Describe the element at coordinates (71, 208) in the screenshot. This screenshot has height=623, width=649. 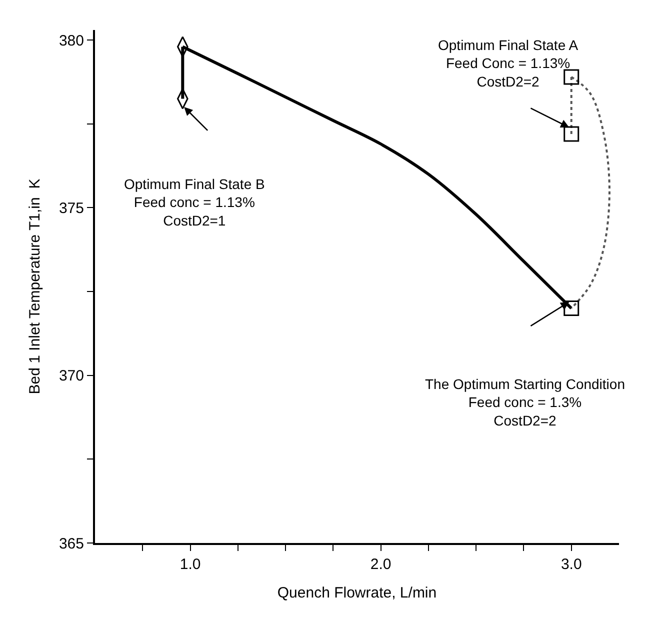
I see `y-tick-label: 375` at that location.